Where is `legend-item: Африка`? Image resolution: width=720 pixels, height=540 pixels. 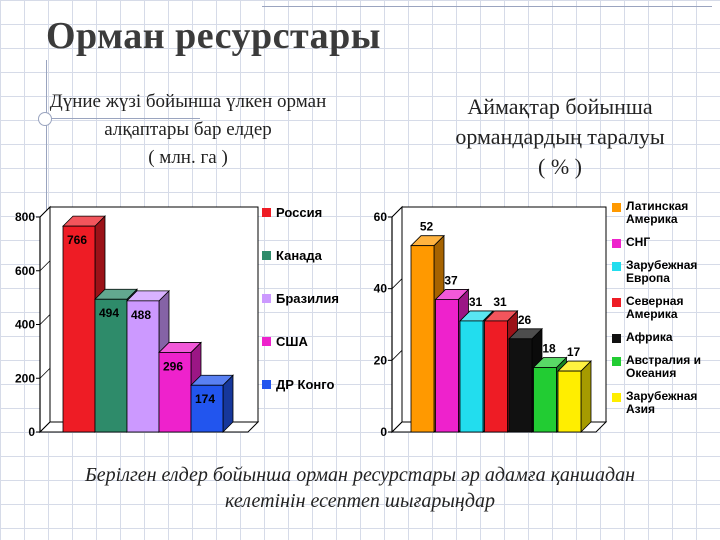 legend-item: Африка is located at coordinates (642, 337).